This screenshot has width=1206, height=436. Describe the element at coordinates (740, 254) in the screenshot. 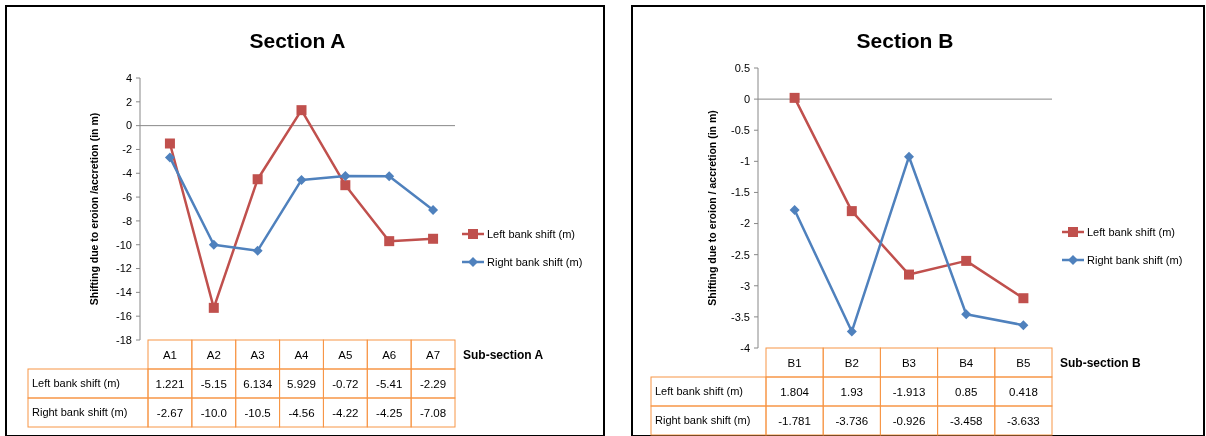

I see `y-tick-label: -2.5` at that location.